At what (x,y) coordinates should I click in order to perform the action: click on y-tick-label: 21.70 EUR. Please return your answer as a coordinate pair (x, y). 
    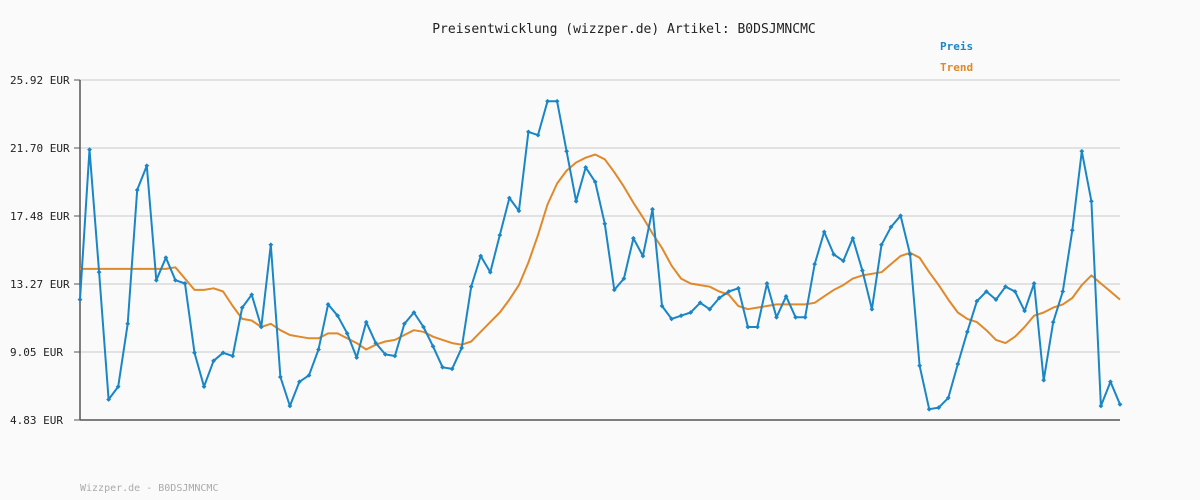
    Looking at the image, I should click on (40, 148).